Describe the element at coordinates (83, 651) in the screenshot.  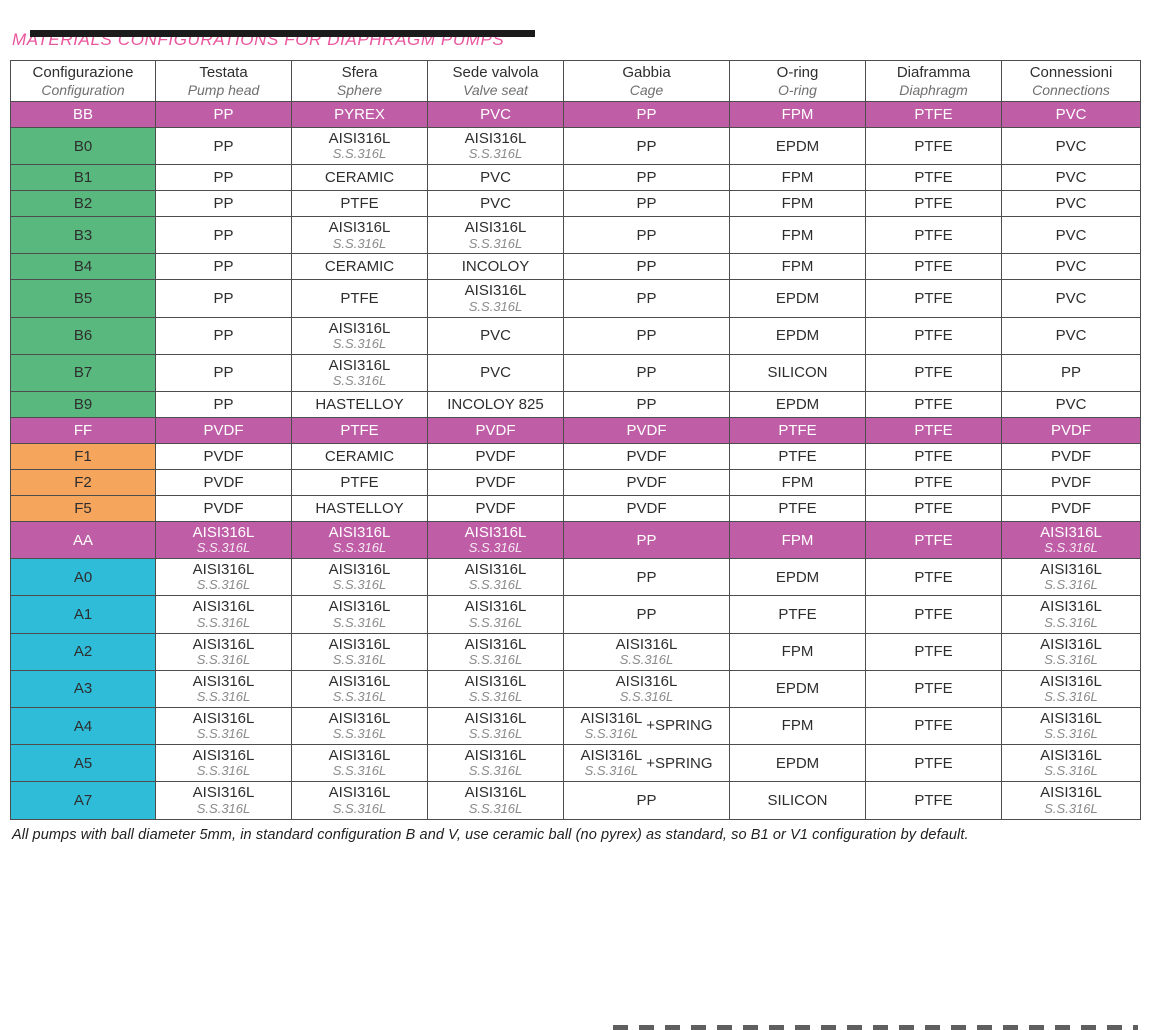
I see `config-cell: A2` at that location.